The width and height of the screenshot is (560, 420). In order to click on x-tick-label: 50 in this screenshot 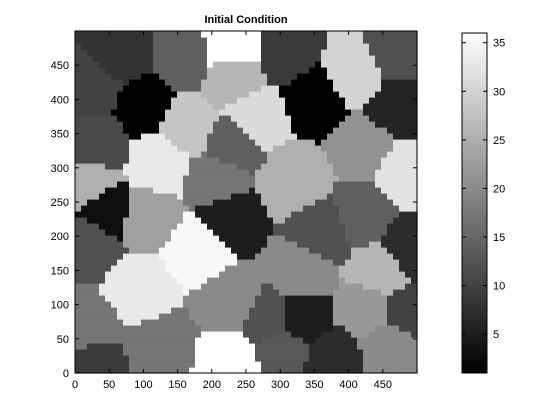, I will do `click(109, 385)`.